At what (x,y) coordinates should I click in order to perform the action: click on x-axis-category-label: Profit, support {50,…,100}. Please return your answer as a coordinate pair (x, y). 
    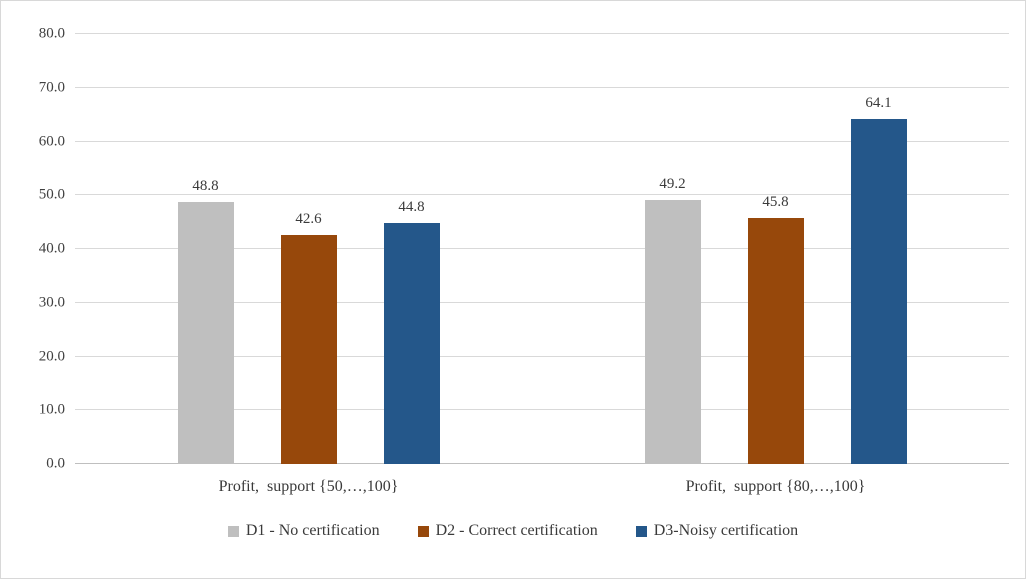
    Looking at the image, I should click on (308, 486).